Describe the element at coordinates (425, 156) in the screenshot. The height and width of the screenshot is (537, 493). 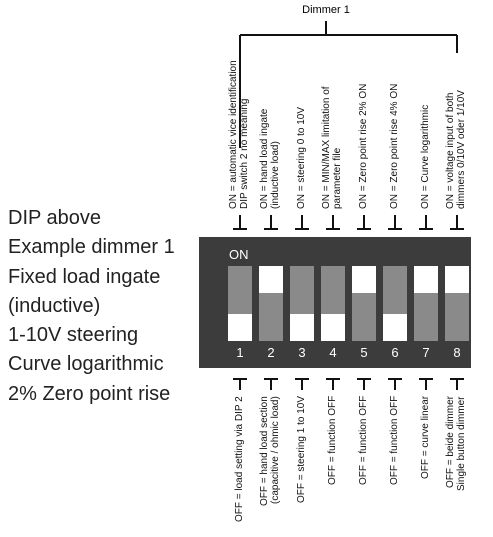
I see `on-label-text: ON = Curve logarithmic` at that location.